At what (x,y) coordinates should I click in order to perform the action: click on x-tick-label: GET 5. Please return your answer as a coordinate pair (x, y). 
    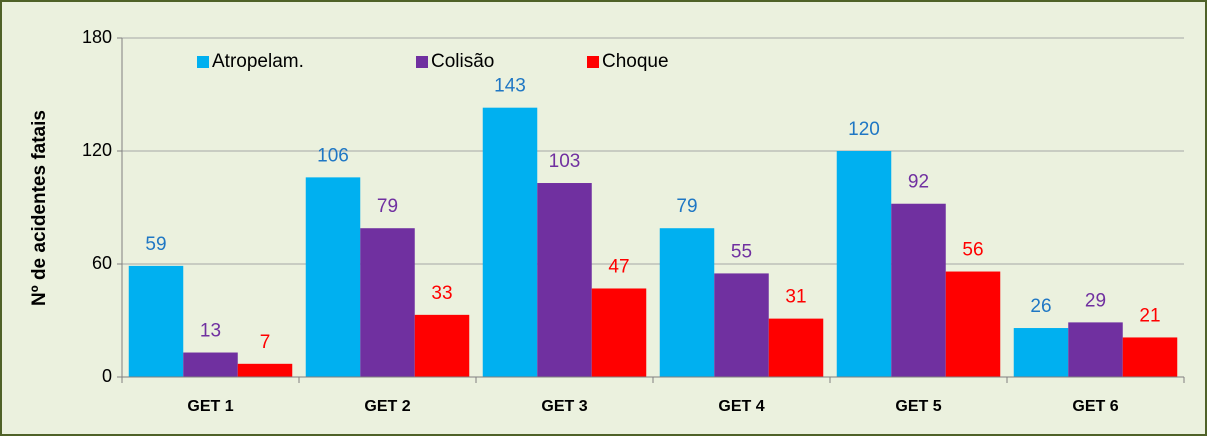
    Looking at the image, I should click on (918, 406).